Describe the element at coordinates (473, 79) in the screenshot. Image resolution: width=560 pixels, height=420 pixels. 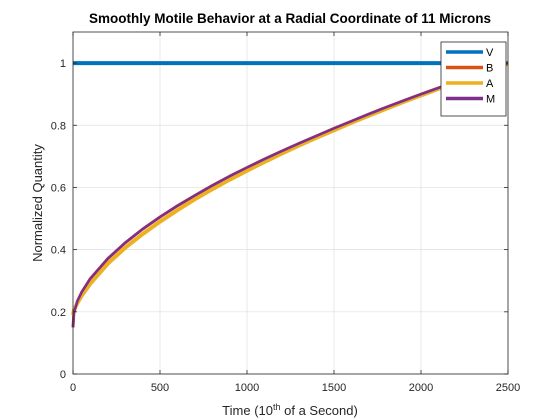
I see `legend-box` at that location.